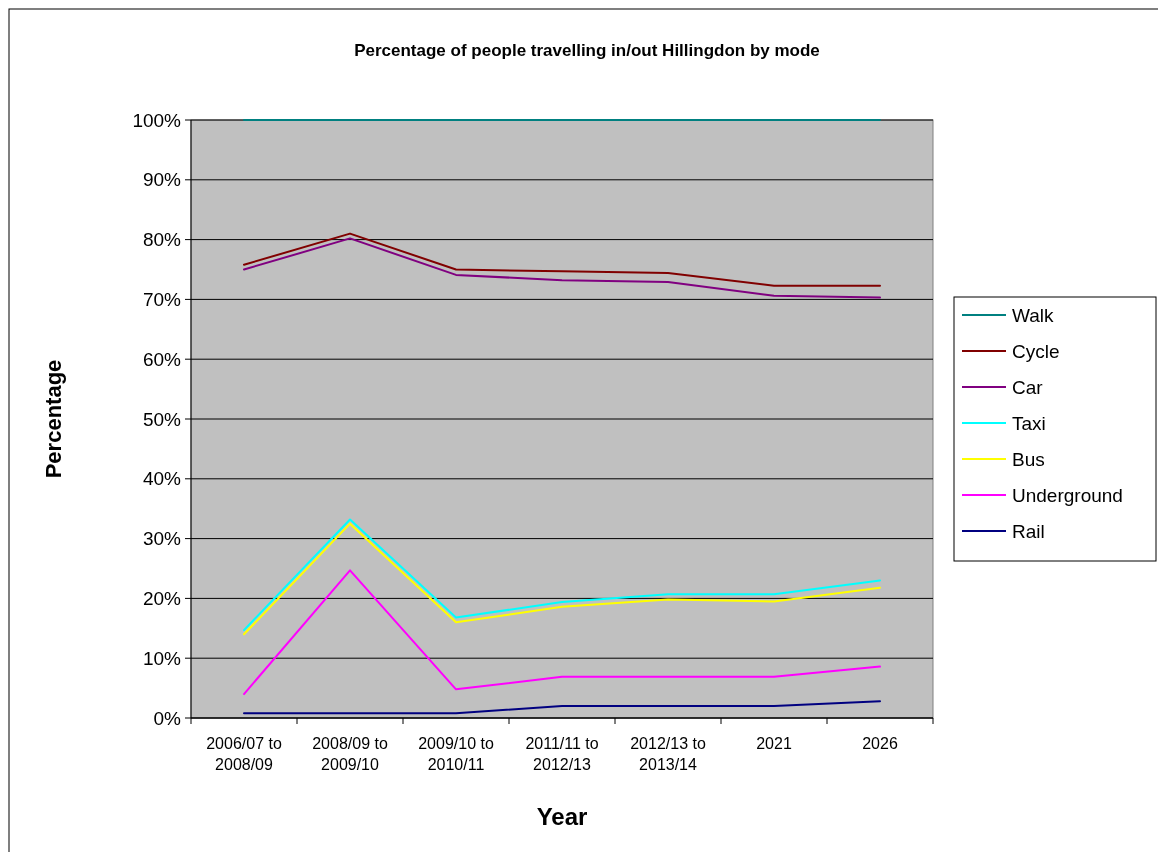 This screenshot has height=852, width=1158. What do you see at coordinates (456, 754) in the screenshot?
I see `x-tick-label: 2009/10 to 2010/11` at bounding box center [456, 754].